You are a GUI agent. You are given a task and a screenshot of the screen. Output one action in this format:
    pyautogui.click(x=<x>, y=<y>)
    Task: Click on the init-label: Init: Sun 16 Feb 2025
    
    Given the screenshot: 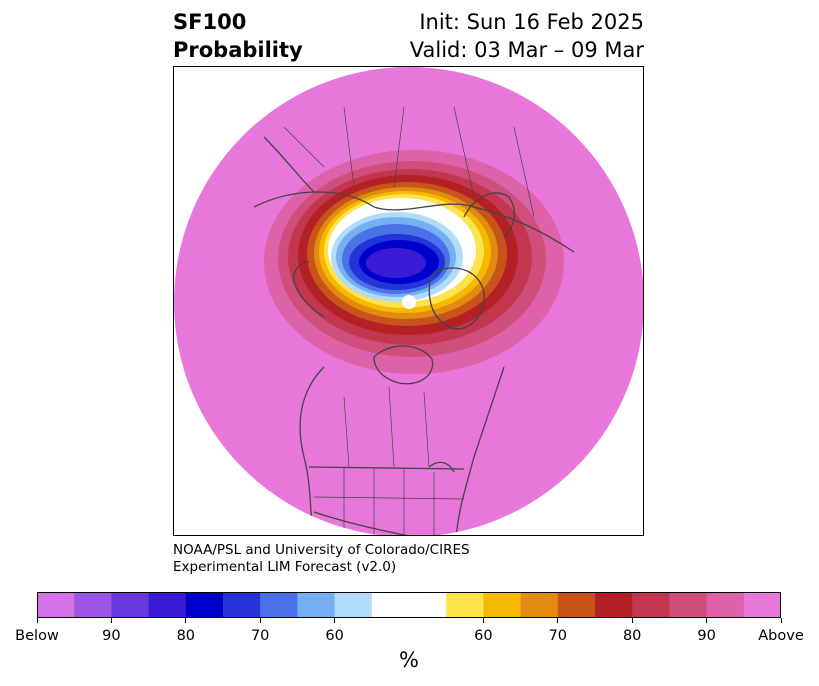 What is the action you would take?
    pyautogui.click(x=531, y=22)
    